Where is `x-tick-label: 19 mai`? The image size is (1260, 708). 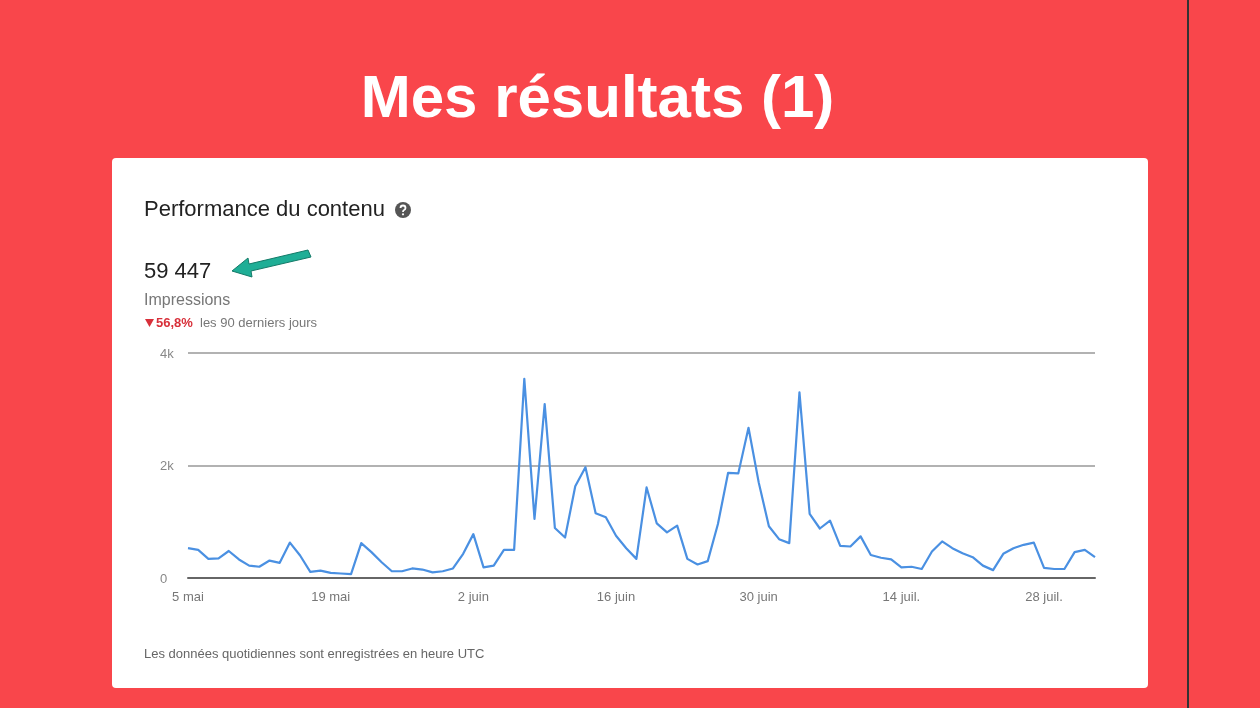
x-tick-label: 19 mai is located at coordinates (331, 596).